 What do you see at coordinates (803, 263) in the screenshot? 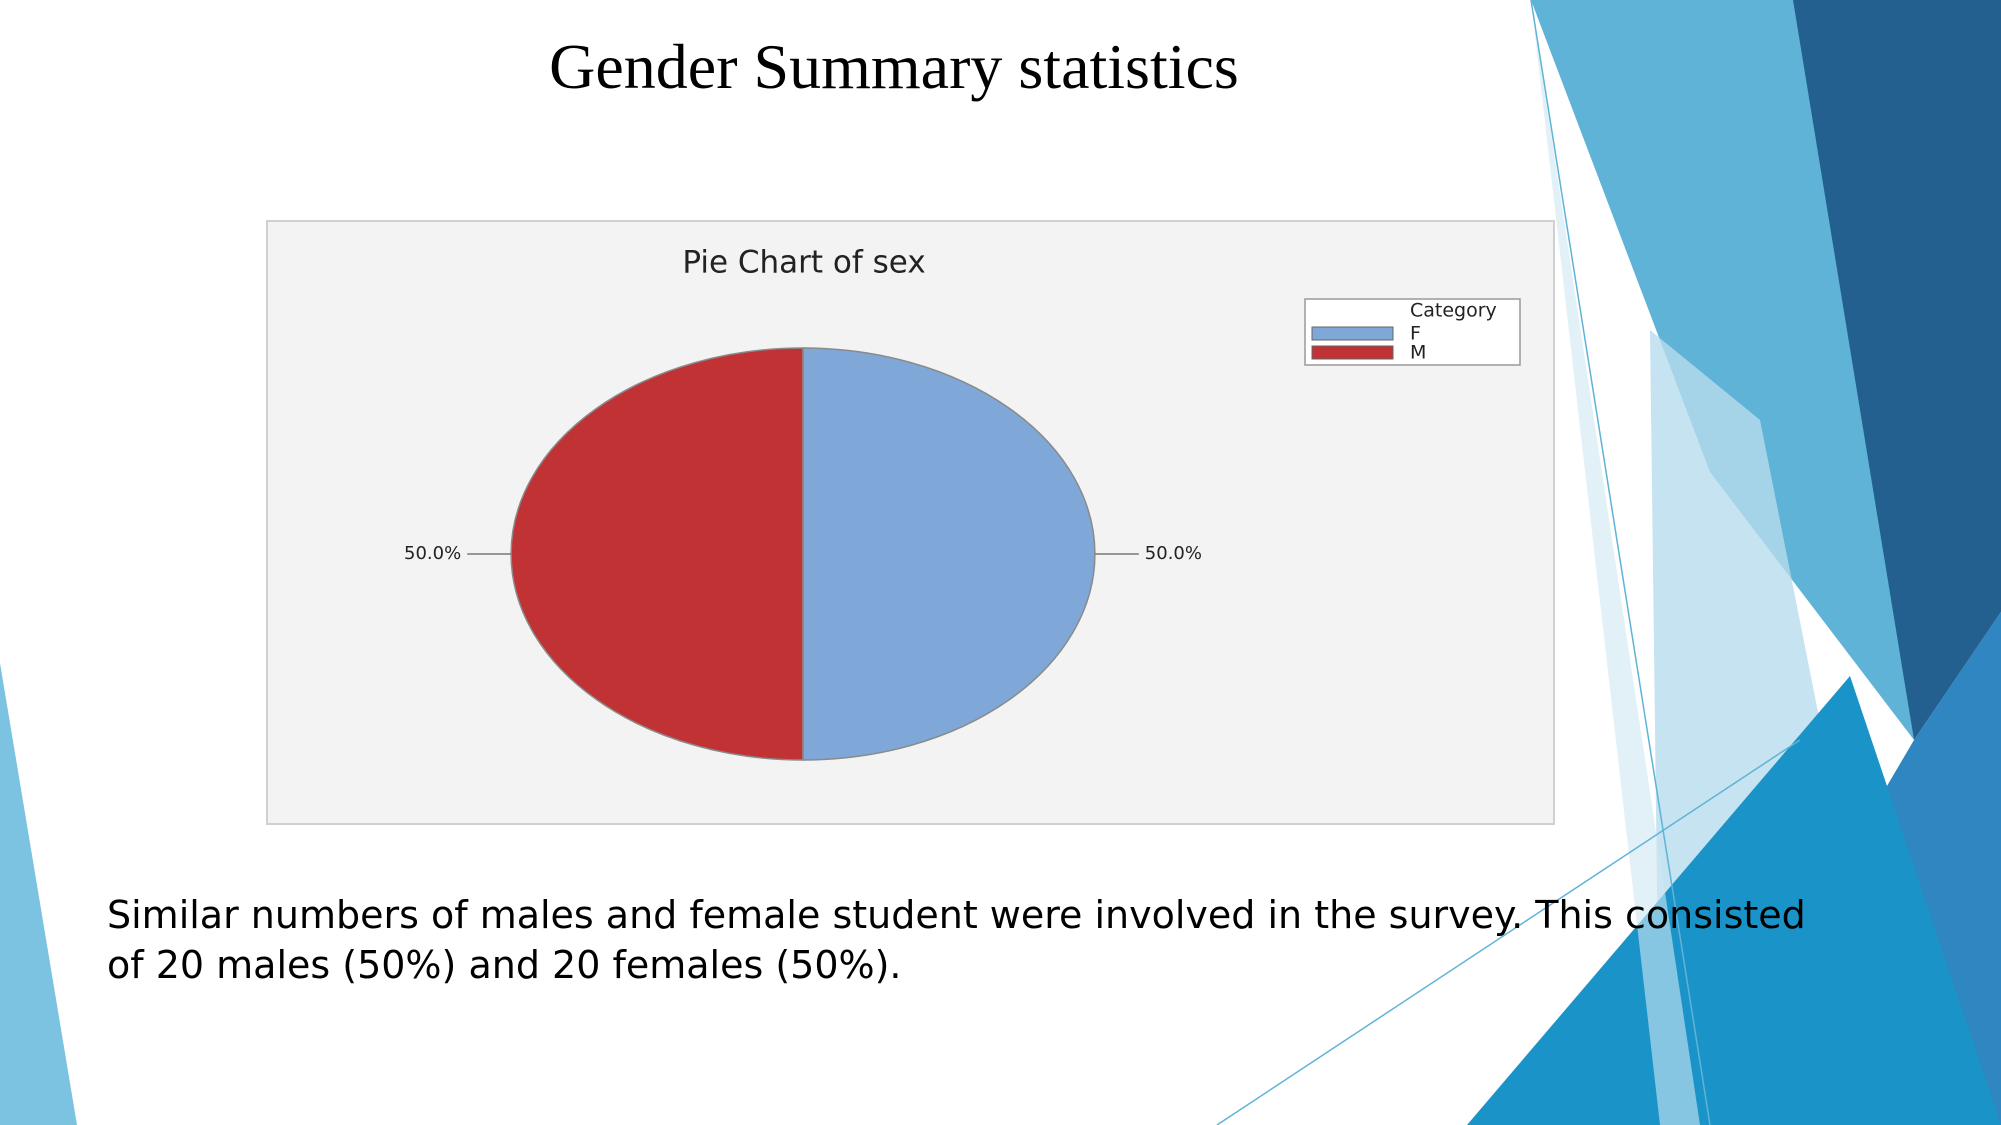
I see `chart-title: Pie Chart of sex` at bounding box center [803, 263].